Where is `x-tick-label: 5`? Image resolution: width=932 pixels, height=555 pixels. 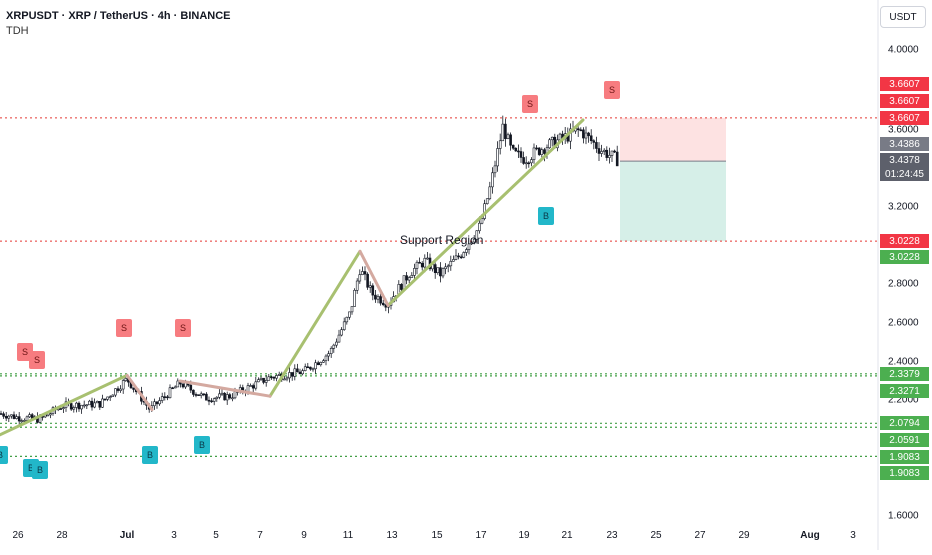 x-tick-label: 5 is located at coordinates (216, 535).